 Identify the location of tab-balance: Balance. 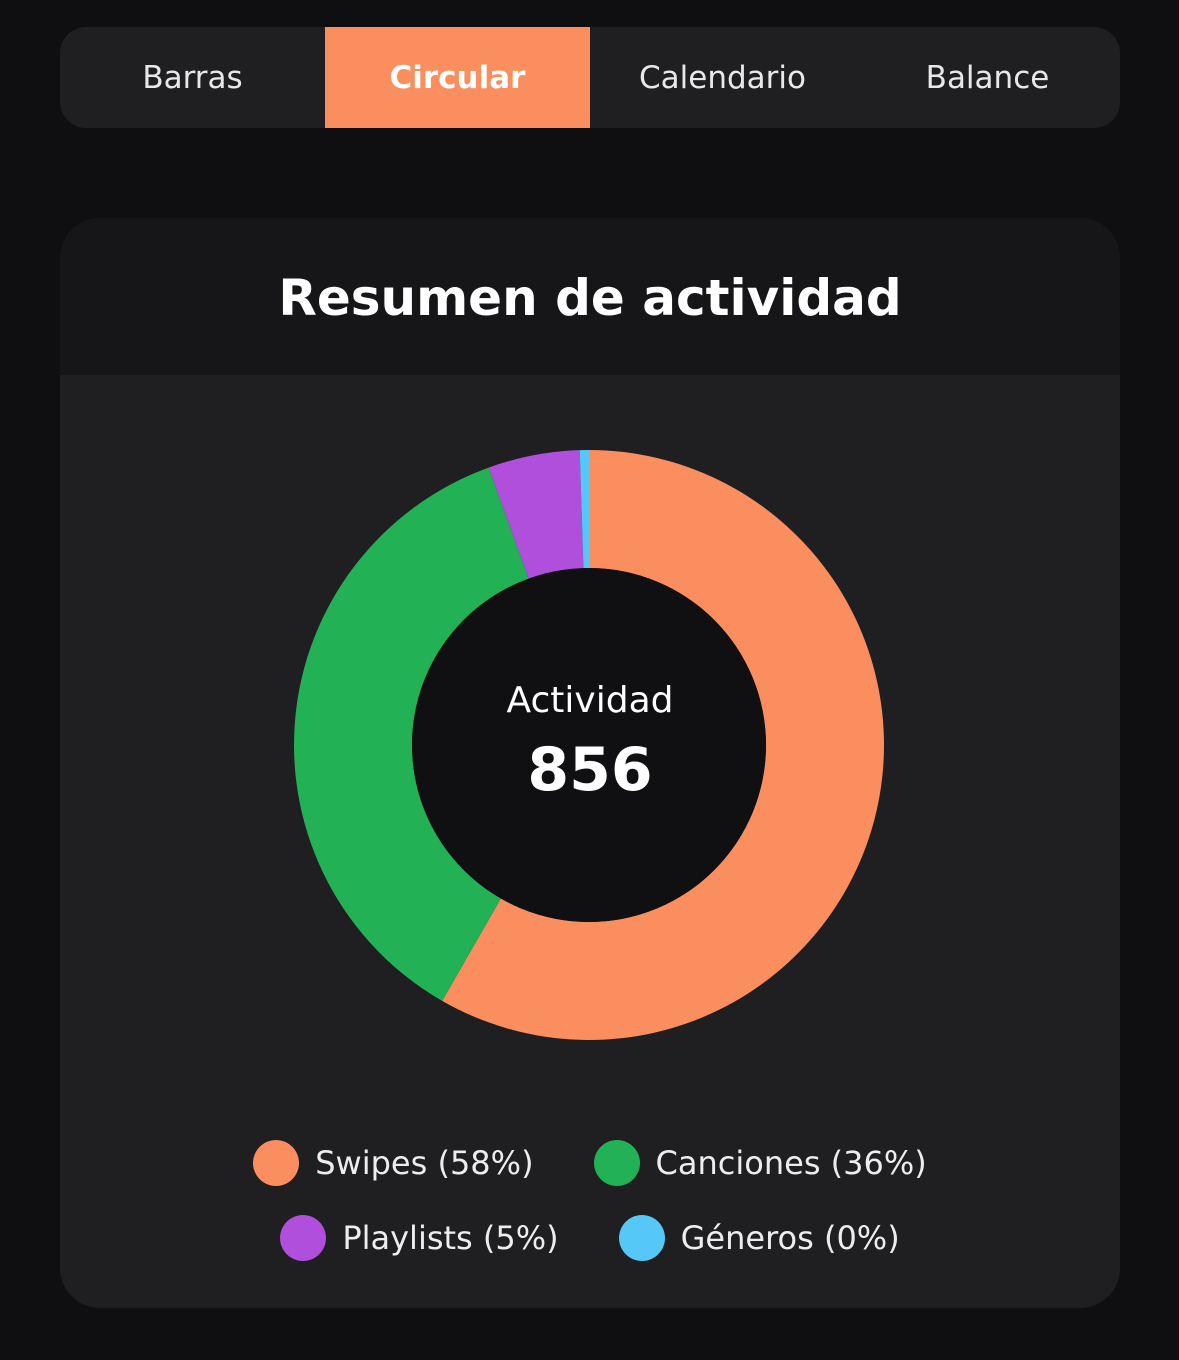
(987, 77).